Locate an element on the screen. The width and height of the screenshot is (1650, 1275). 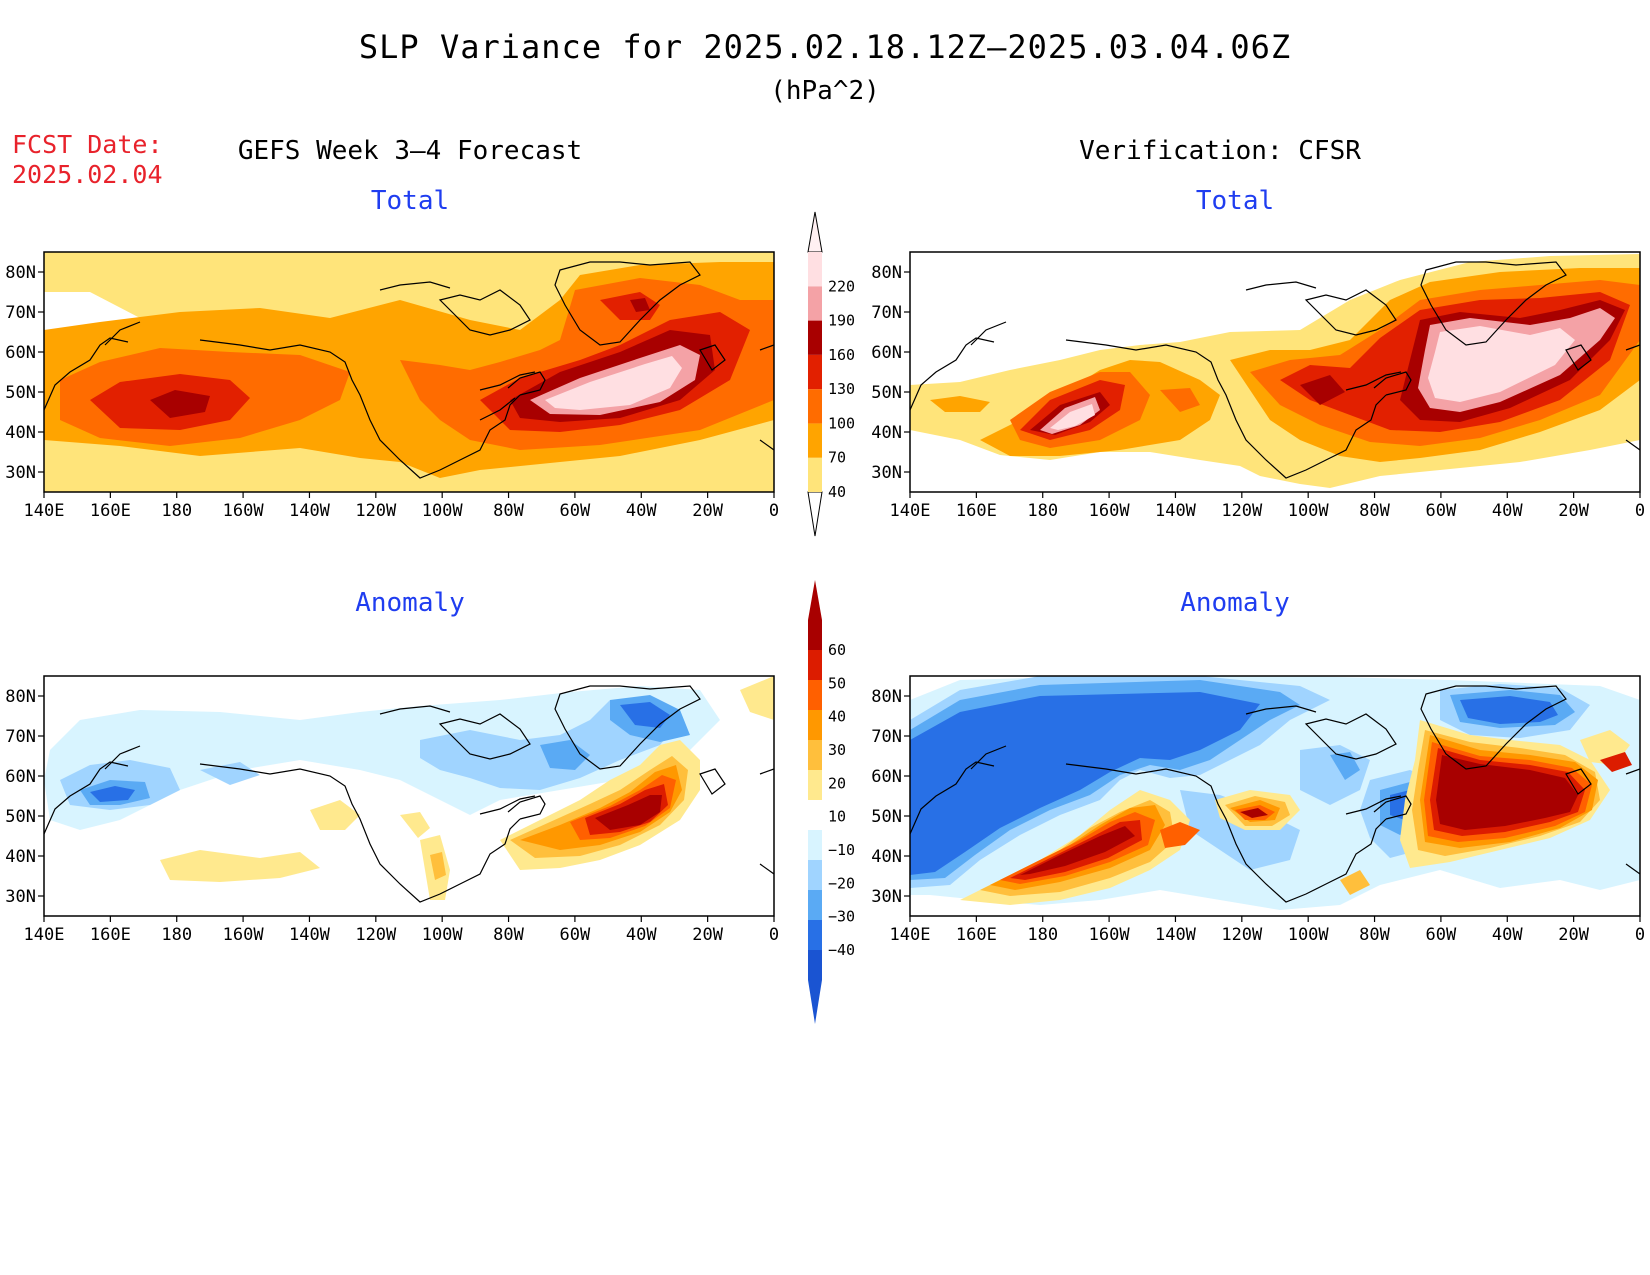
colorbar-level-label: 20 is located at coordinates (837, 783).